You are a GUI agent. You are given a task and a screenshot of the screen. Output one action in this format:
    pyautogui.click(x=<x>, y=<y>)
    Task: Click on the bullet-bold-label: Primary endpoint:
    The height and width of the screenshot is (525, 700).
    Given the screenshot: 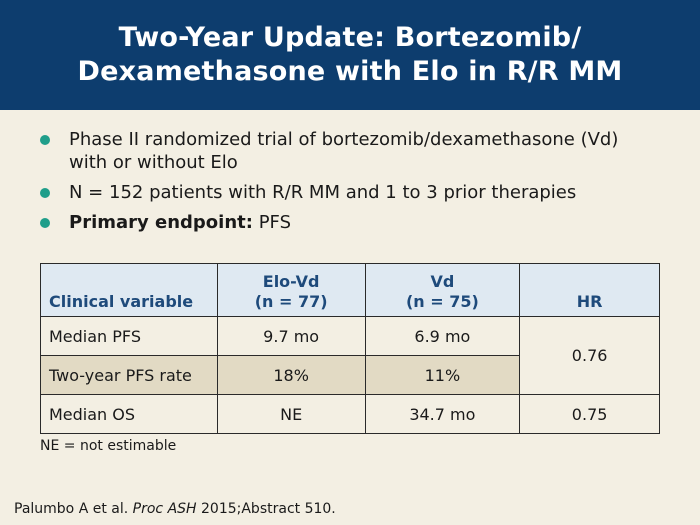 What is the action you would take?
    pyautogui.click(x=161, y=222)
    